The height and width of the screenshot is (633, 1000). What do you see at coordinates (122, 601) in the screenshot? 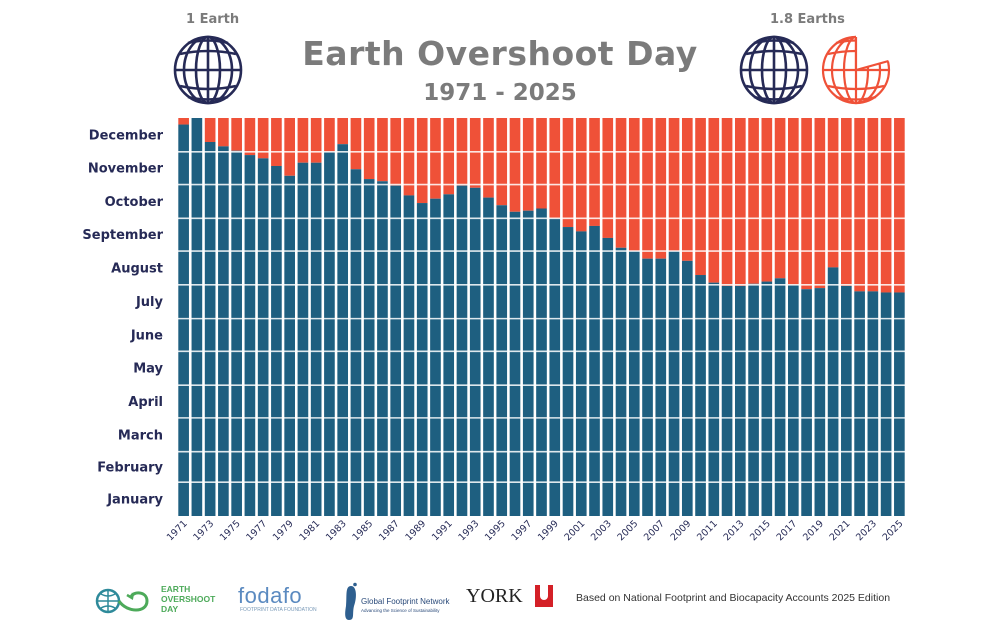
I see `globe-loop-icon` at bounding box center [122, 601].